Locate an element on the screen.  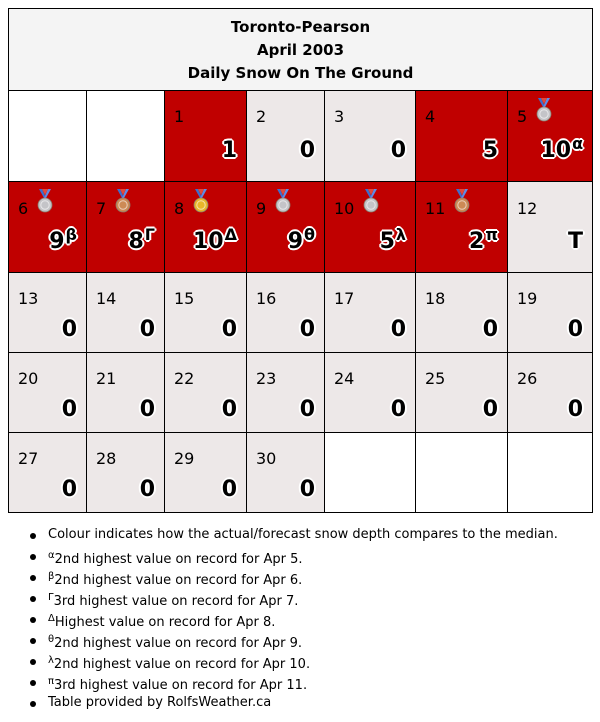
day-cell: 13 0 is located at coordinates (47, 312).